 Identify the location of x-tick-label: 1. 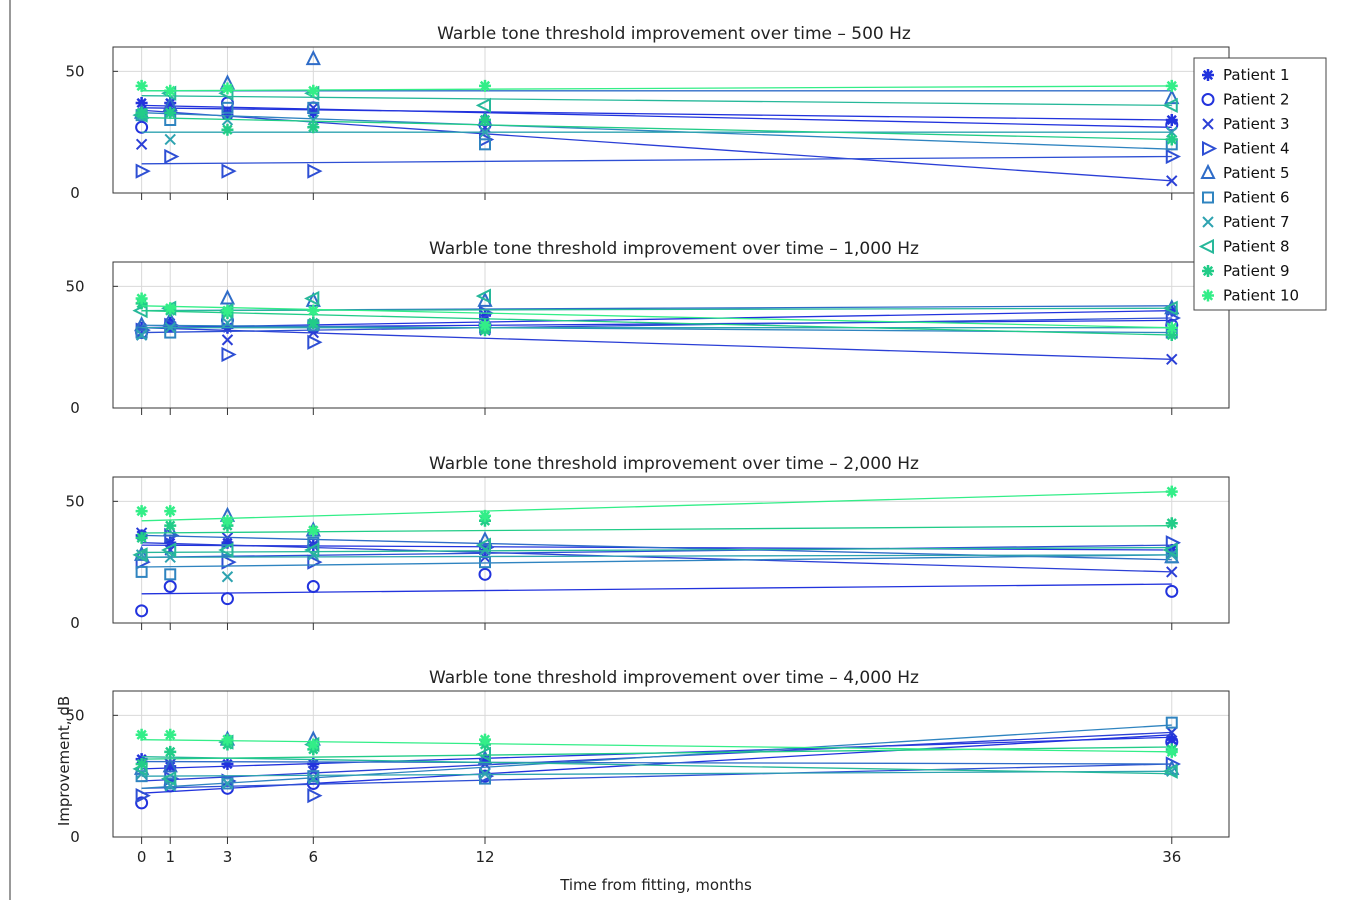
(170, 857).